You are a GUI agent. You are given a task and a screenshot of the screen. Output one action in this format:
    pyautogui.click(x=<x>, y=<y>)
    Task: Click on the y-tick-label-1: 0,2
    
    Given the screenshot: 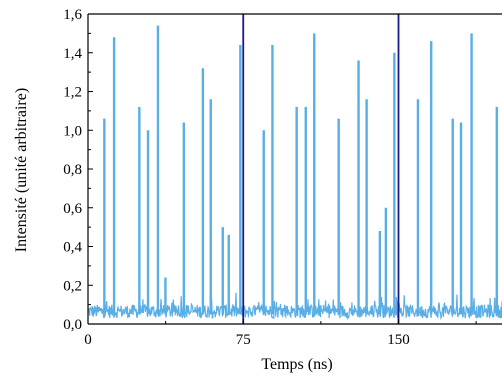 What is the action you would take?
    pyautogui.click(x=72, y=286)
    